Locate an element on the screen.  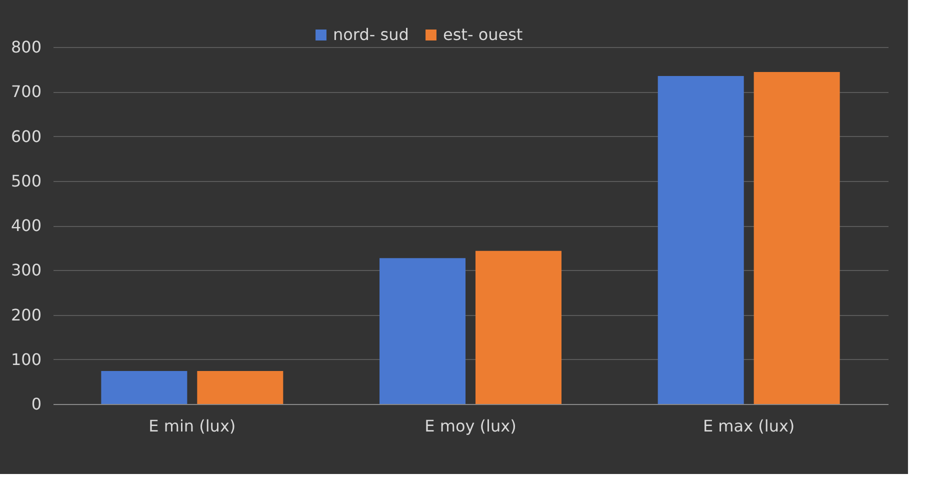
y-tick-label: 800 is located at coordinates (26, 47).